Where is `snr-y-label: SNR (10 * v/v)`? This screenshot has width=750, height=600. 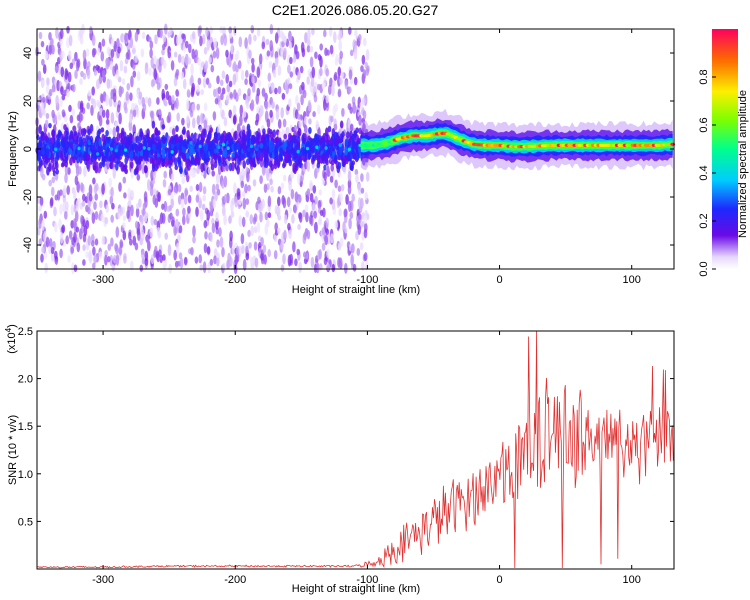 snr-y-label: SNR (10 * v/v) is located at coordinates (13, 450).